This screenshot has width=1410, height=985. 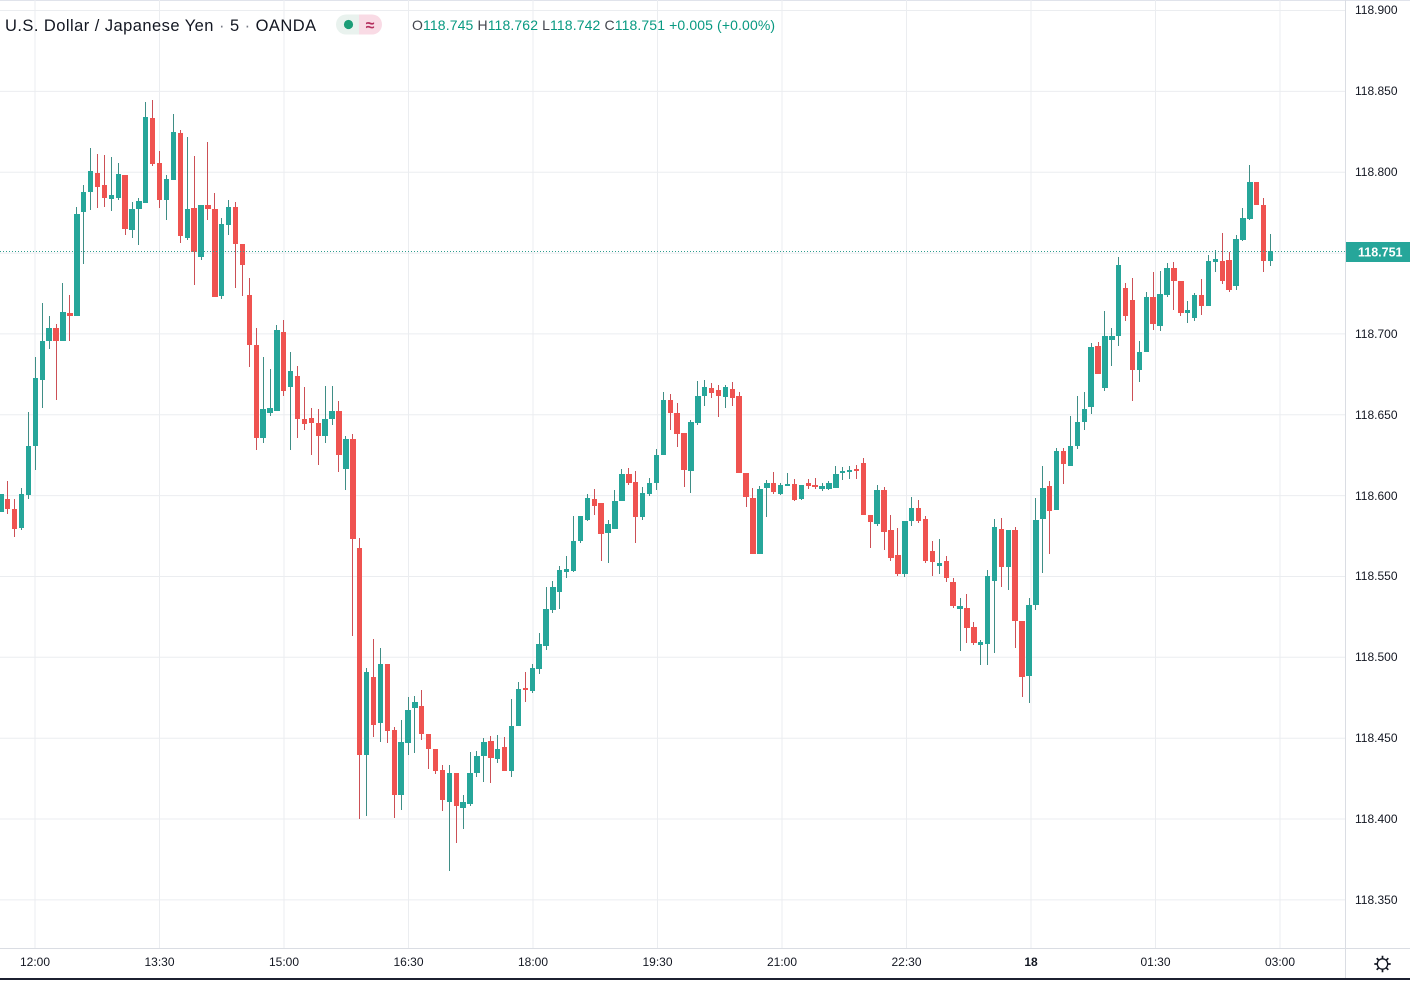 What do you see at coordinates (1155, 962) in the screenshot?
I see `svg-text: 01:30` at bounding box center [1155, 962].